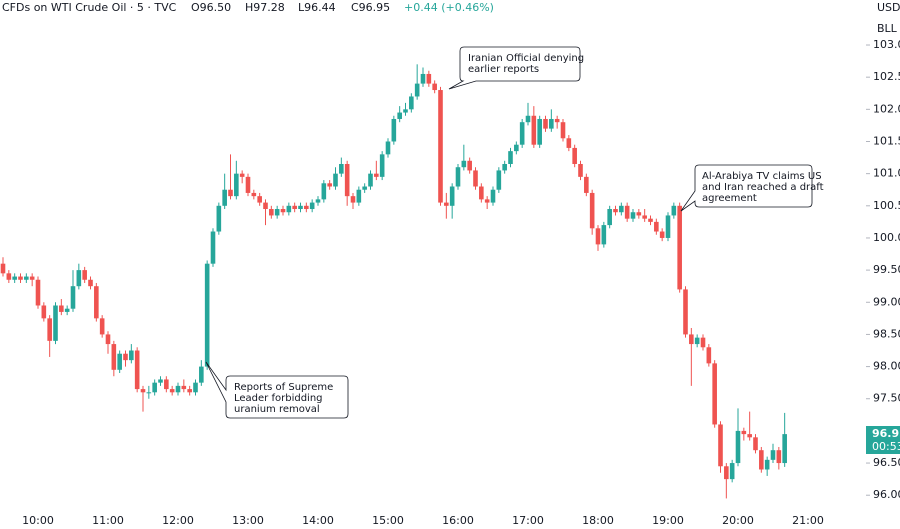  What do you see at coordinates (370, 7) in the screenshot?
I see `header-close: C96.95` at bounding box center [370, 7].